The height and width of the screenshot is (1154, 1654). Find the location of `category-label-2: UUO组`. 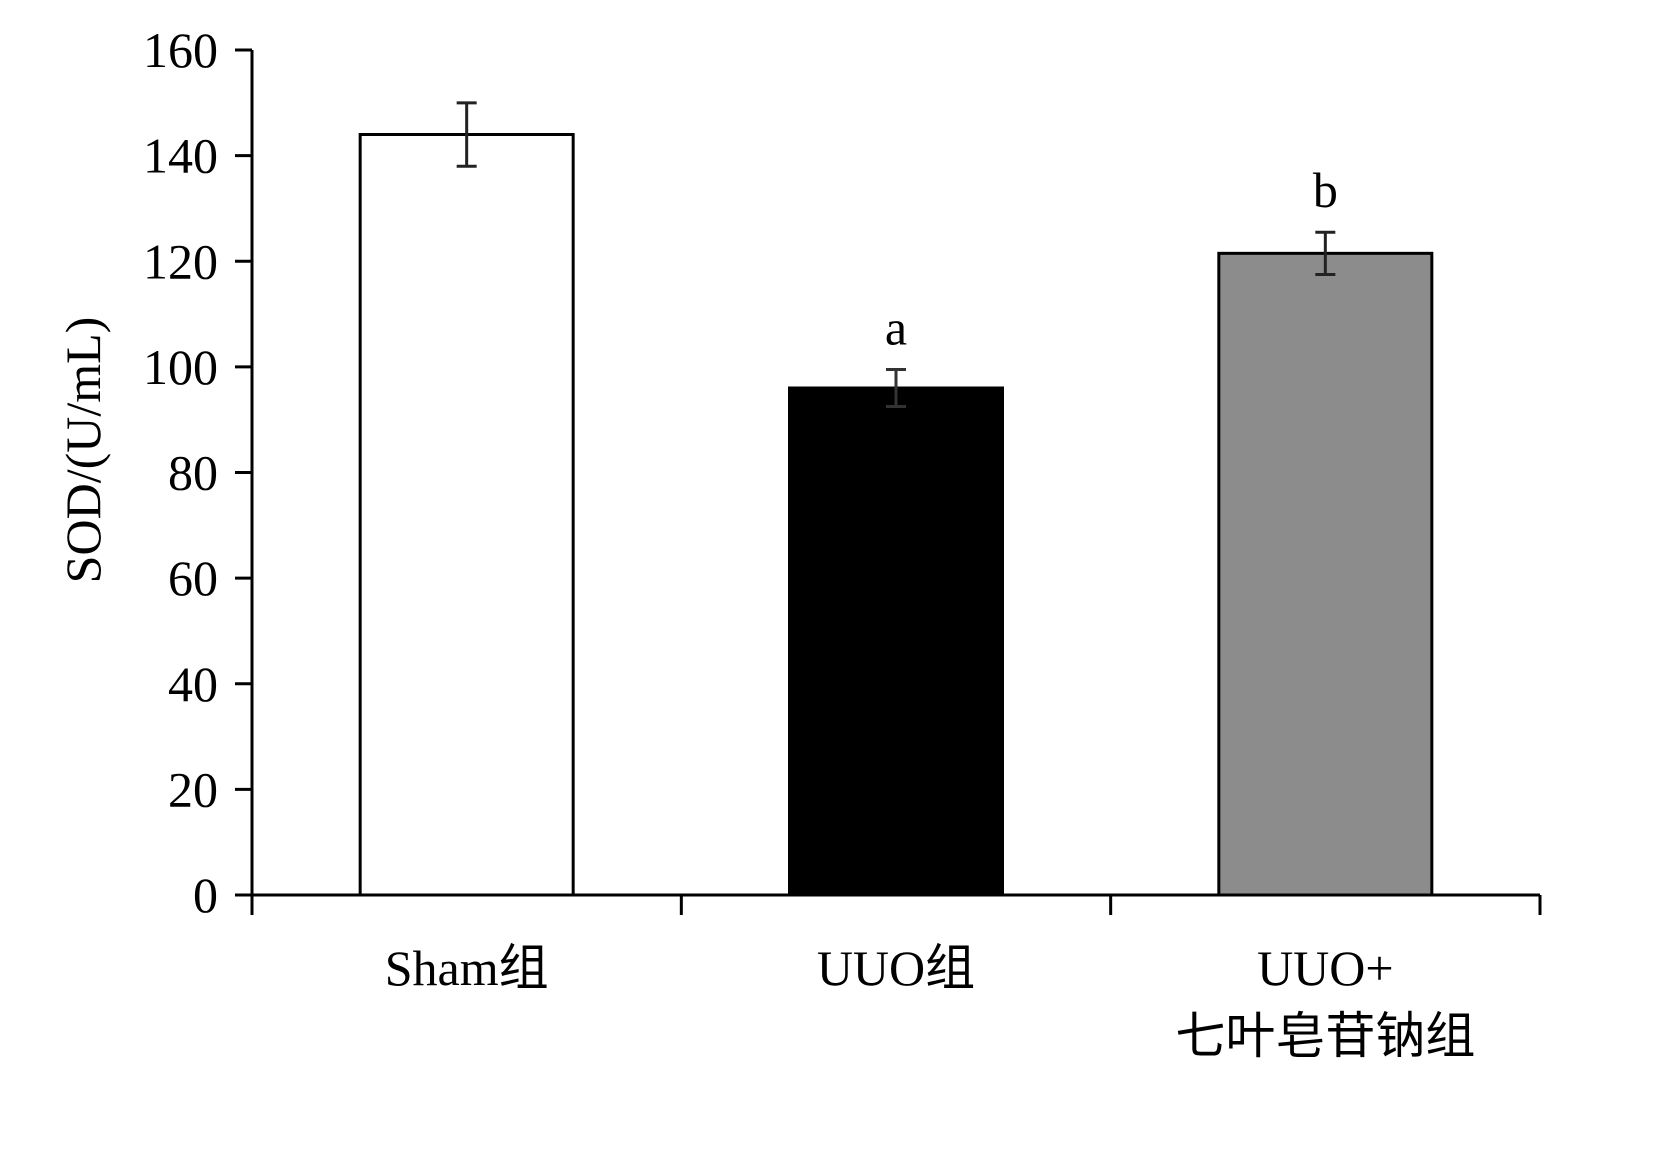

category-label-2: UUO组 is located at coordinates (896, 968).